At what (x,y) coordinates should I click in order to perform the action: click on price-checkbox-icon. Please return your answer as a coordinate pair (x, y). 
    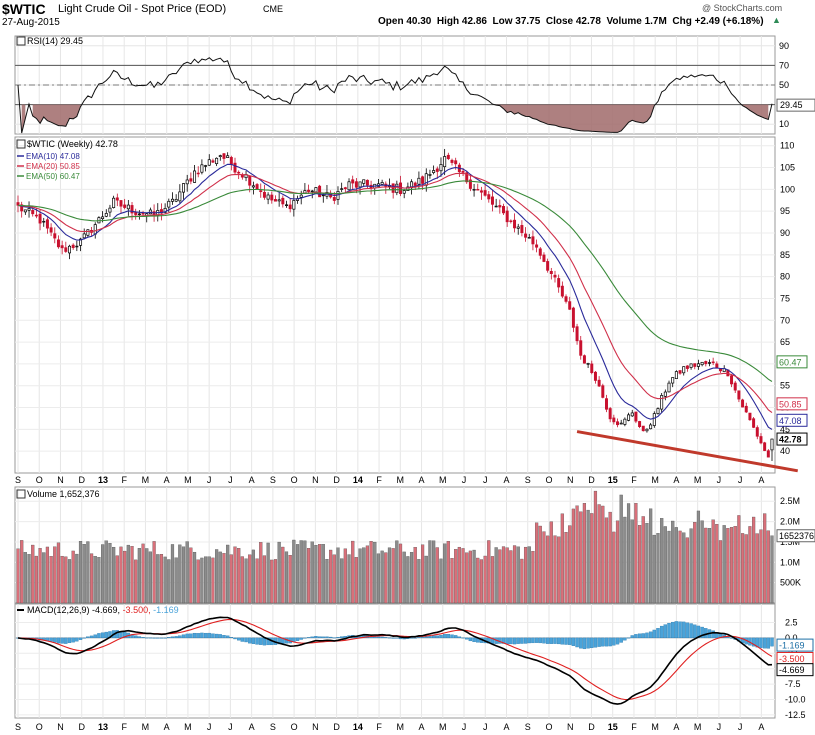
    Looking at the image, I should click on (21, 144).